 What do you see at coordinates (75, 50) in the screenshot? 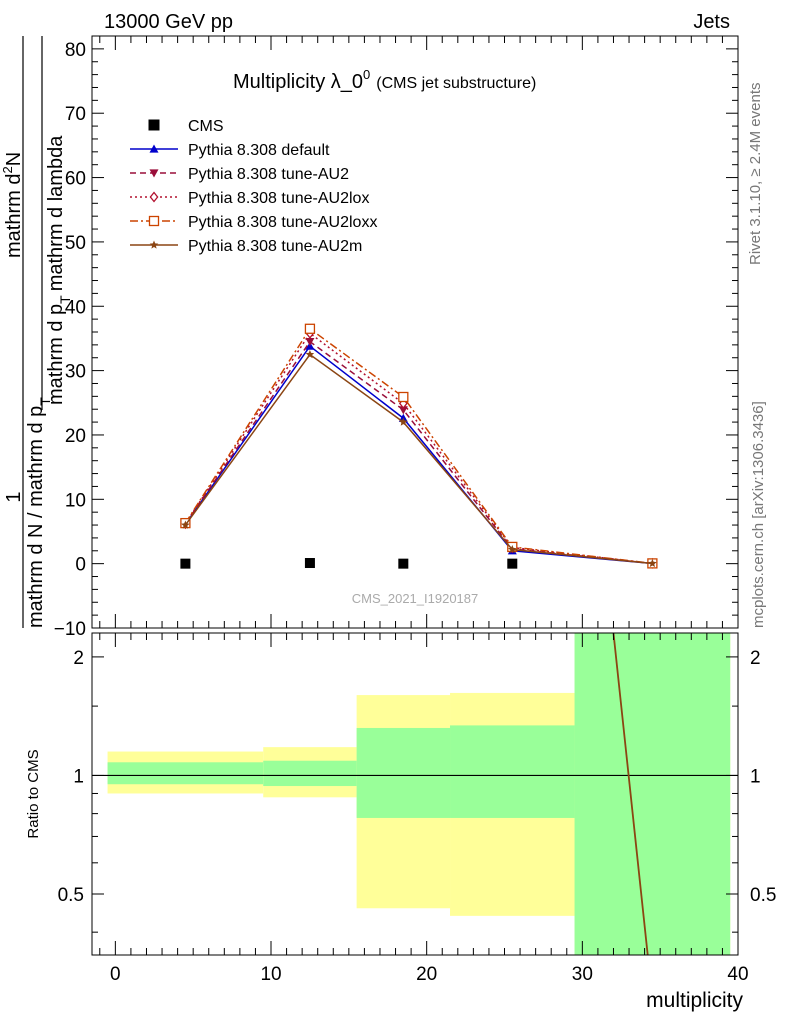
I see `y-tick-label: 80` at bounding box center [75, 50].